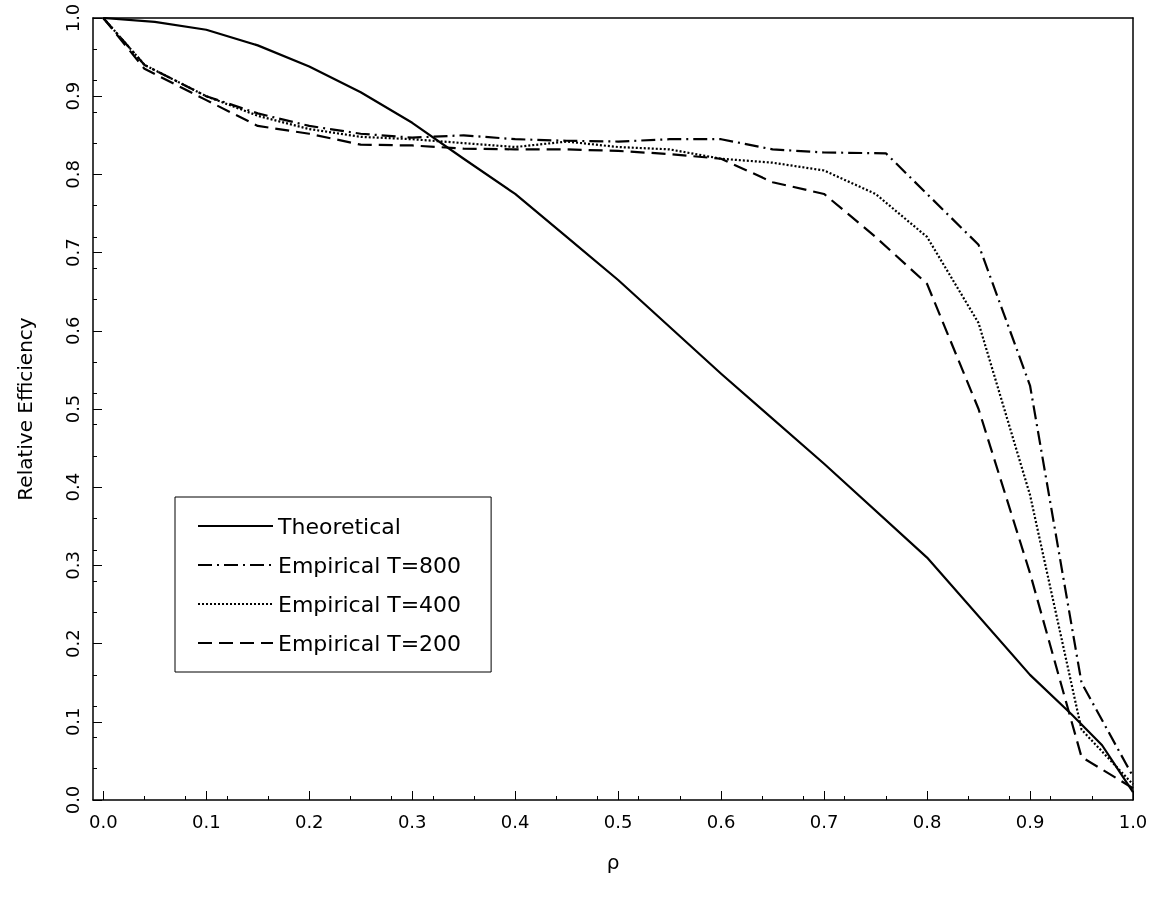 The width and height of the screenshot is (1156, 902). What do you see at coordinates (339, 526) in the screenshot?
I see `legend-label: Theoretical` at bounding box center [339, 526].